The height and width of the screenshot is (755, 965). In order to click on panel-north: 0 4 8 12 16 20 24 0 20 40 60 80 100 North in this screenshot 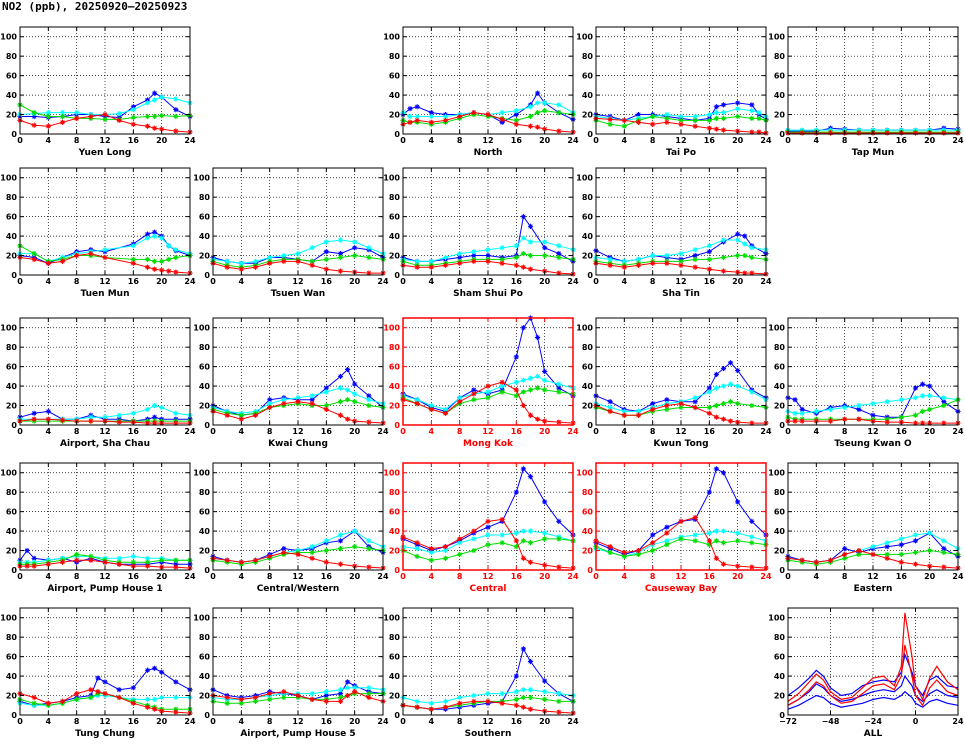, I will do `click(481, 92)`.